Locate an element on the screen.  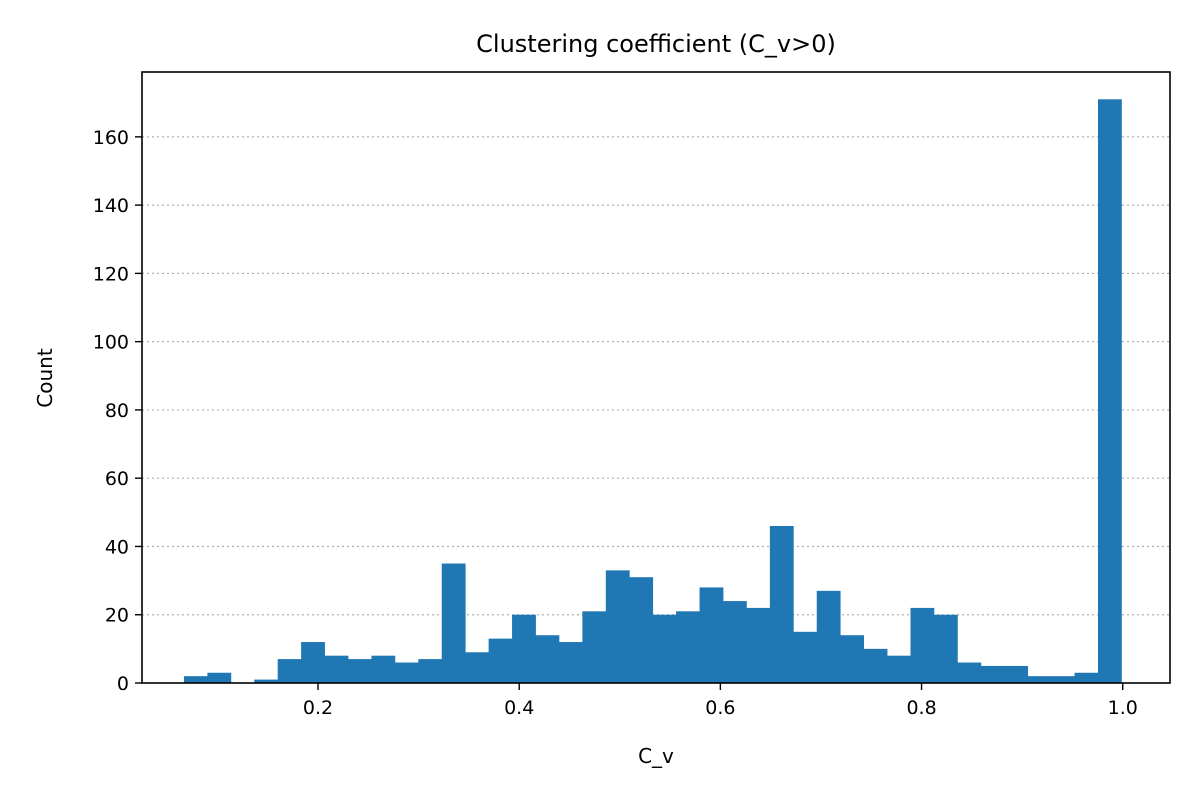
x-tick-label: 1.0 is located at coordinates (1123, 708).